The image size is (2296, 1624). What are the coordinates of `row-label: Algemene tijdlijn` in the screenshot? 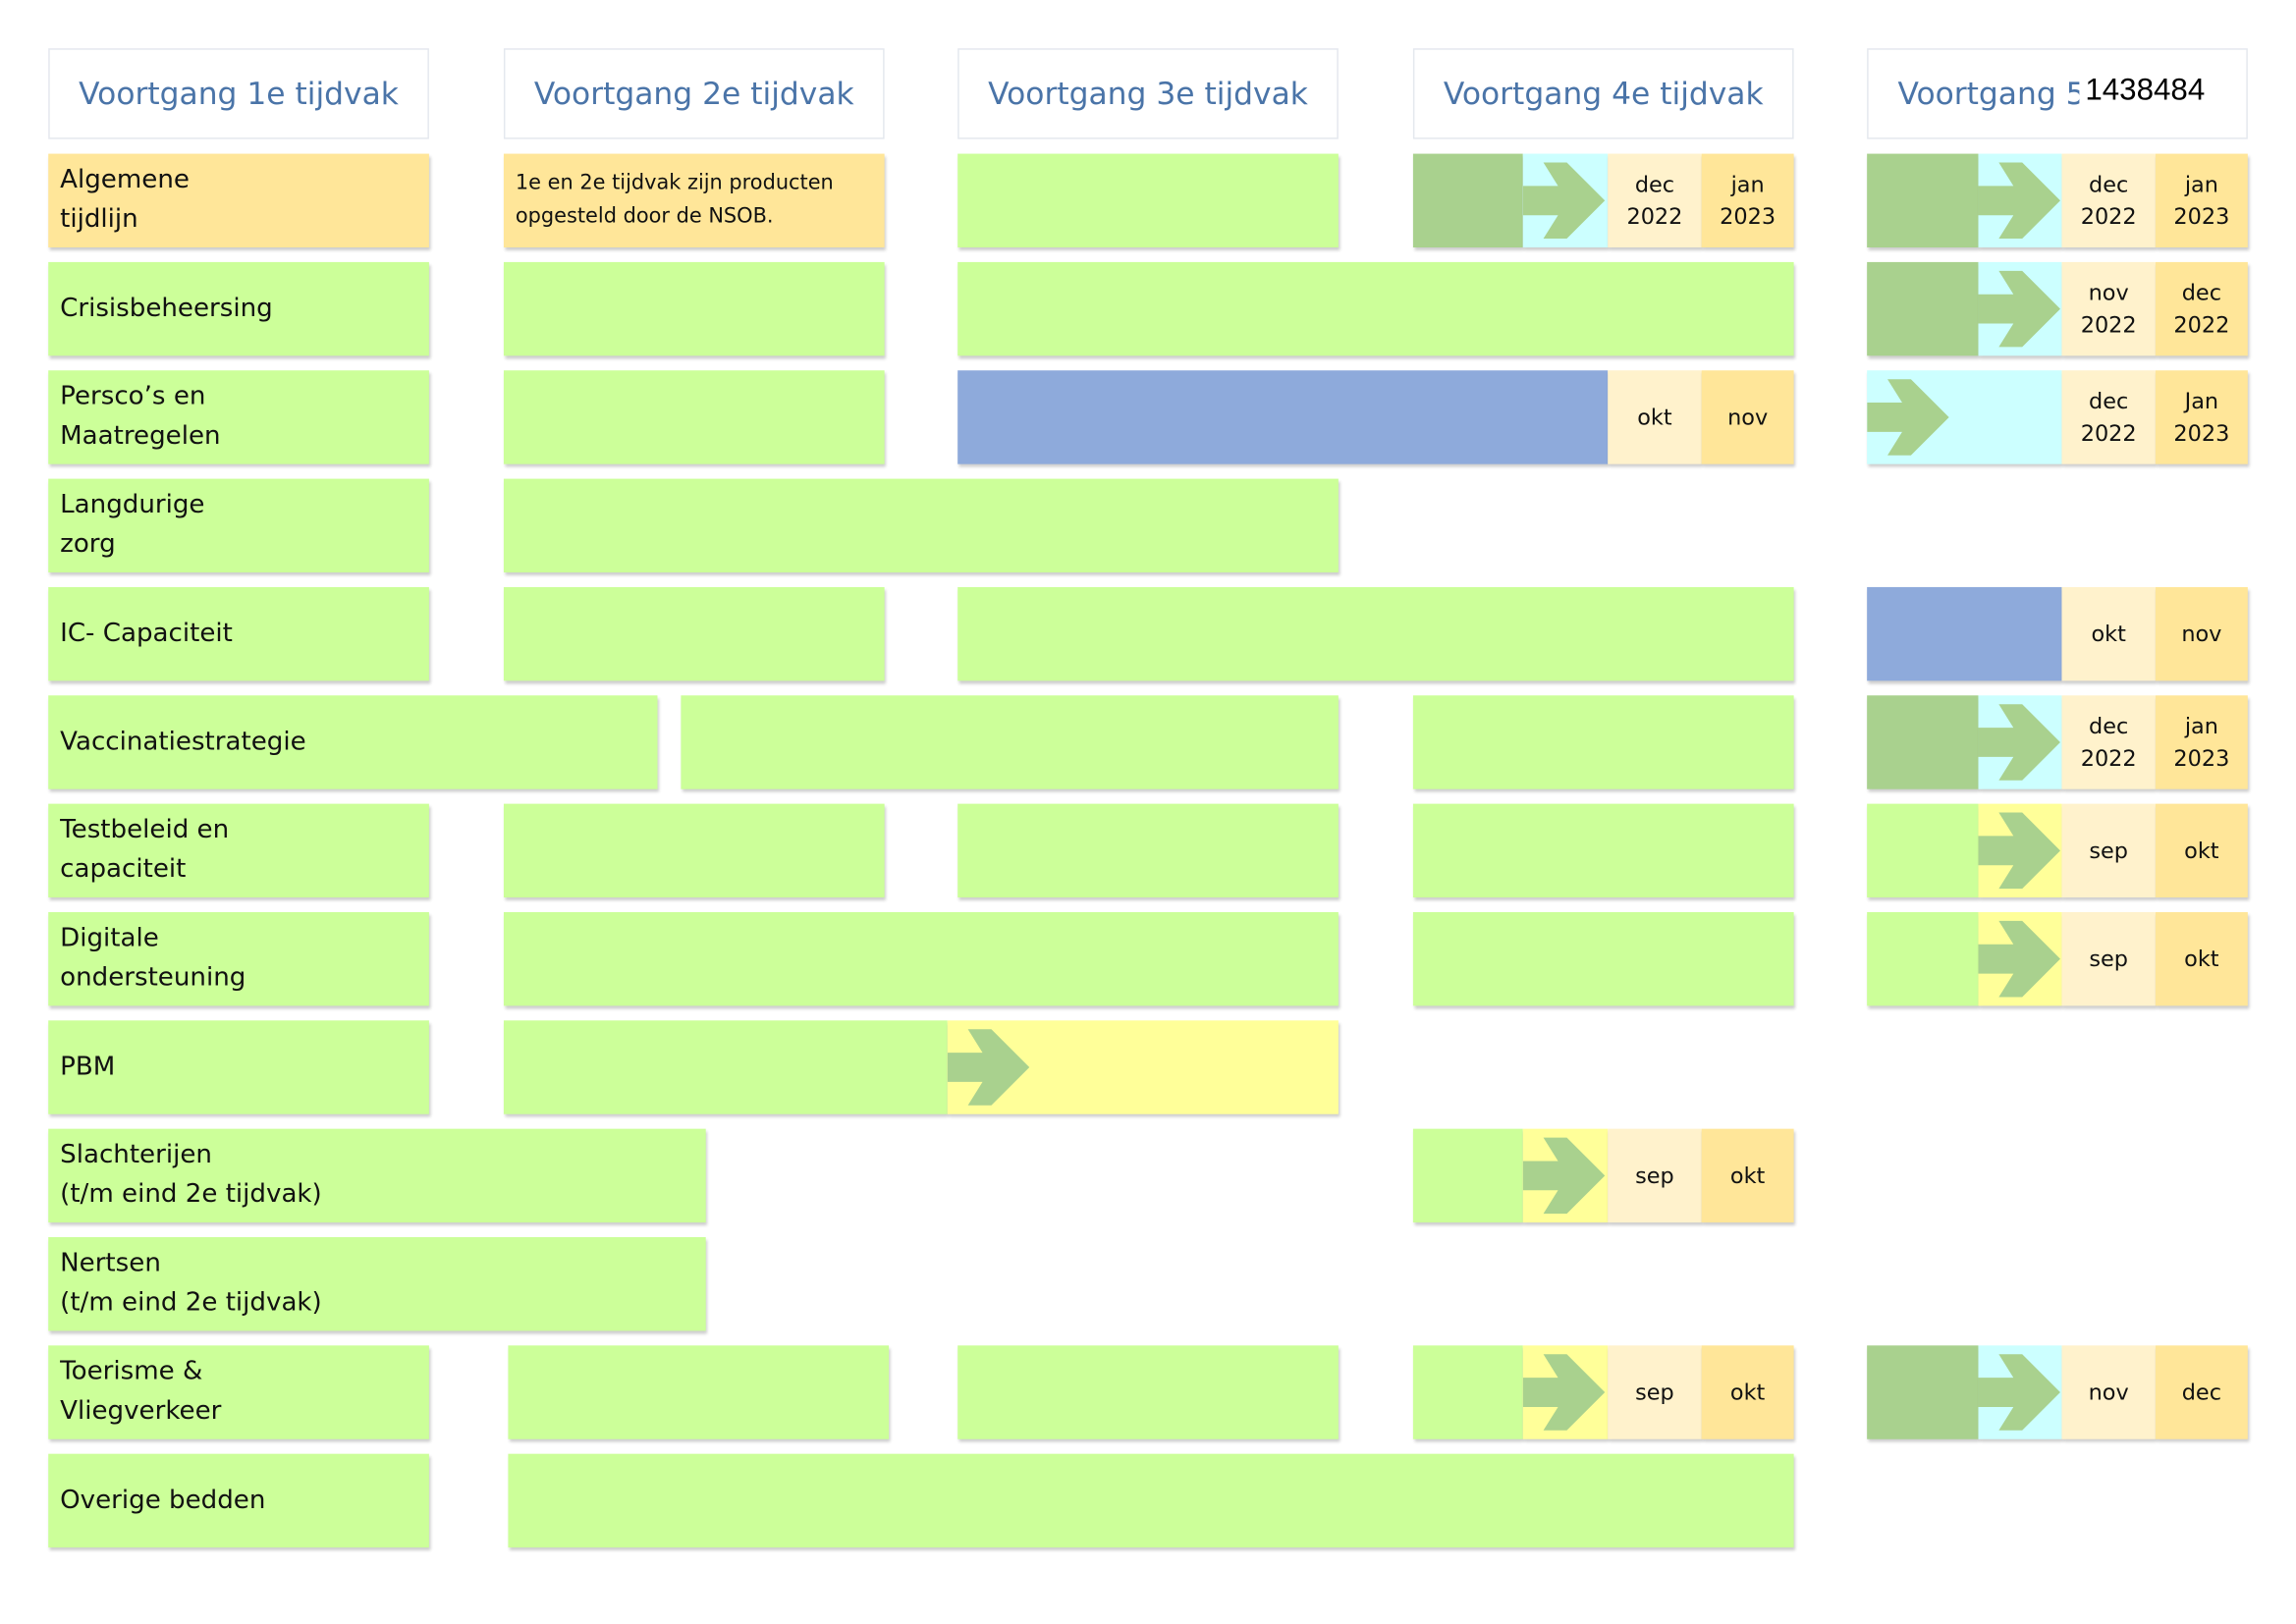 It's located at (238, 200).